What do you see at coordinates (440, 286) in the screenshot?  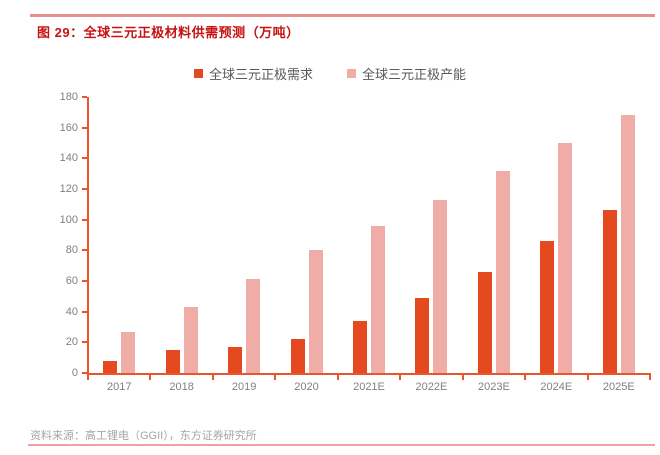 I see `bar-capacity-2022E` at bounding box center [440, 286].